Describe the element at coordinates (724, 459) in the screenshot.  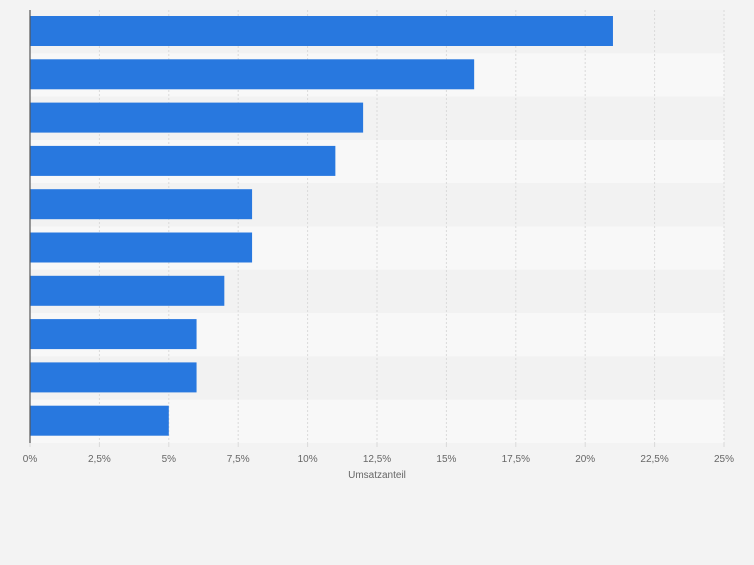
I see `x-tick-label: 25%` at that location.